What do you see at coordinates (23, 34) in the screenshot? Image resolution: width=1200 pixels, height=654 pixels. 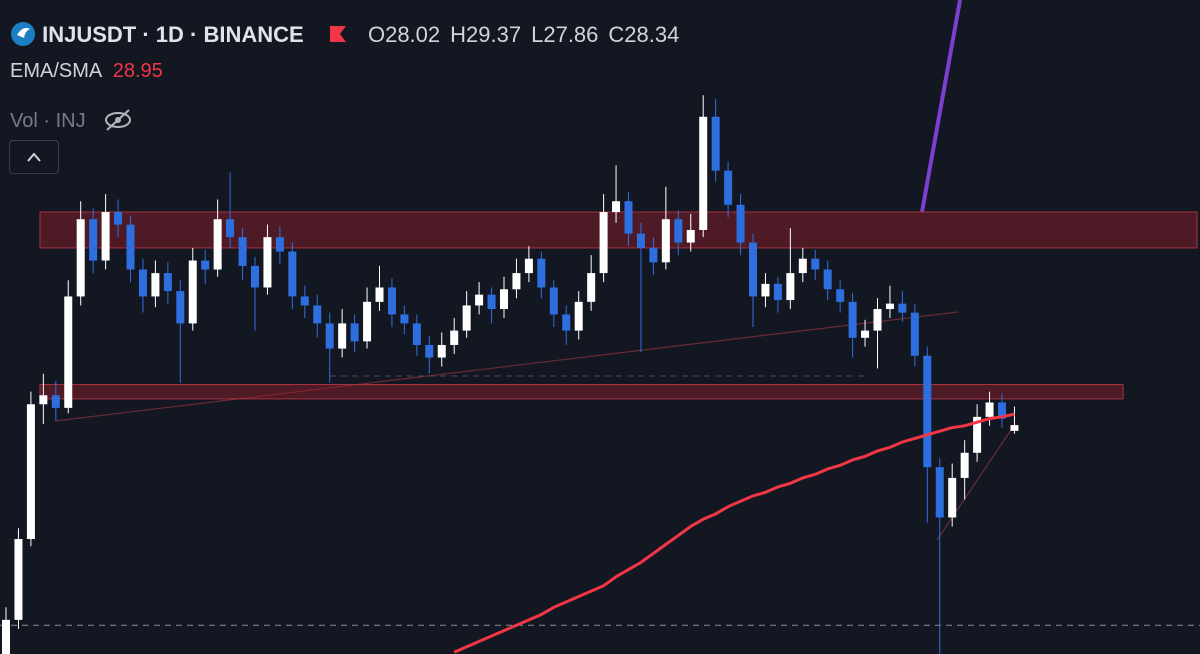 I see `logo` at bounding box center [23, 34].